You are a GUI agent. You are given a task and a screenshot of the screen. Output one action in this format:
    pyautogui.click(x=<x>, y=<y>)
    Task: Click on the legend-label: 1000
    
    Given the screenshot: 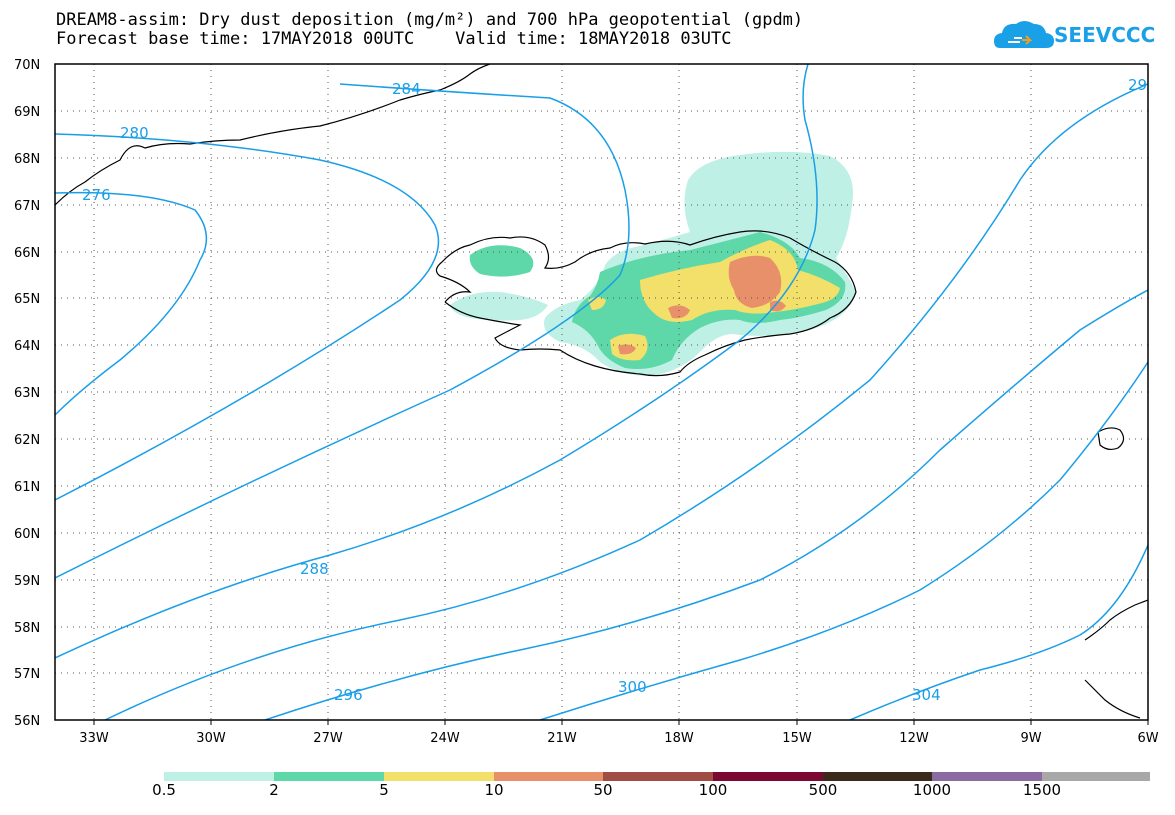 What is the action you would take?
    pyautogui.click(x=932, y=790)
    